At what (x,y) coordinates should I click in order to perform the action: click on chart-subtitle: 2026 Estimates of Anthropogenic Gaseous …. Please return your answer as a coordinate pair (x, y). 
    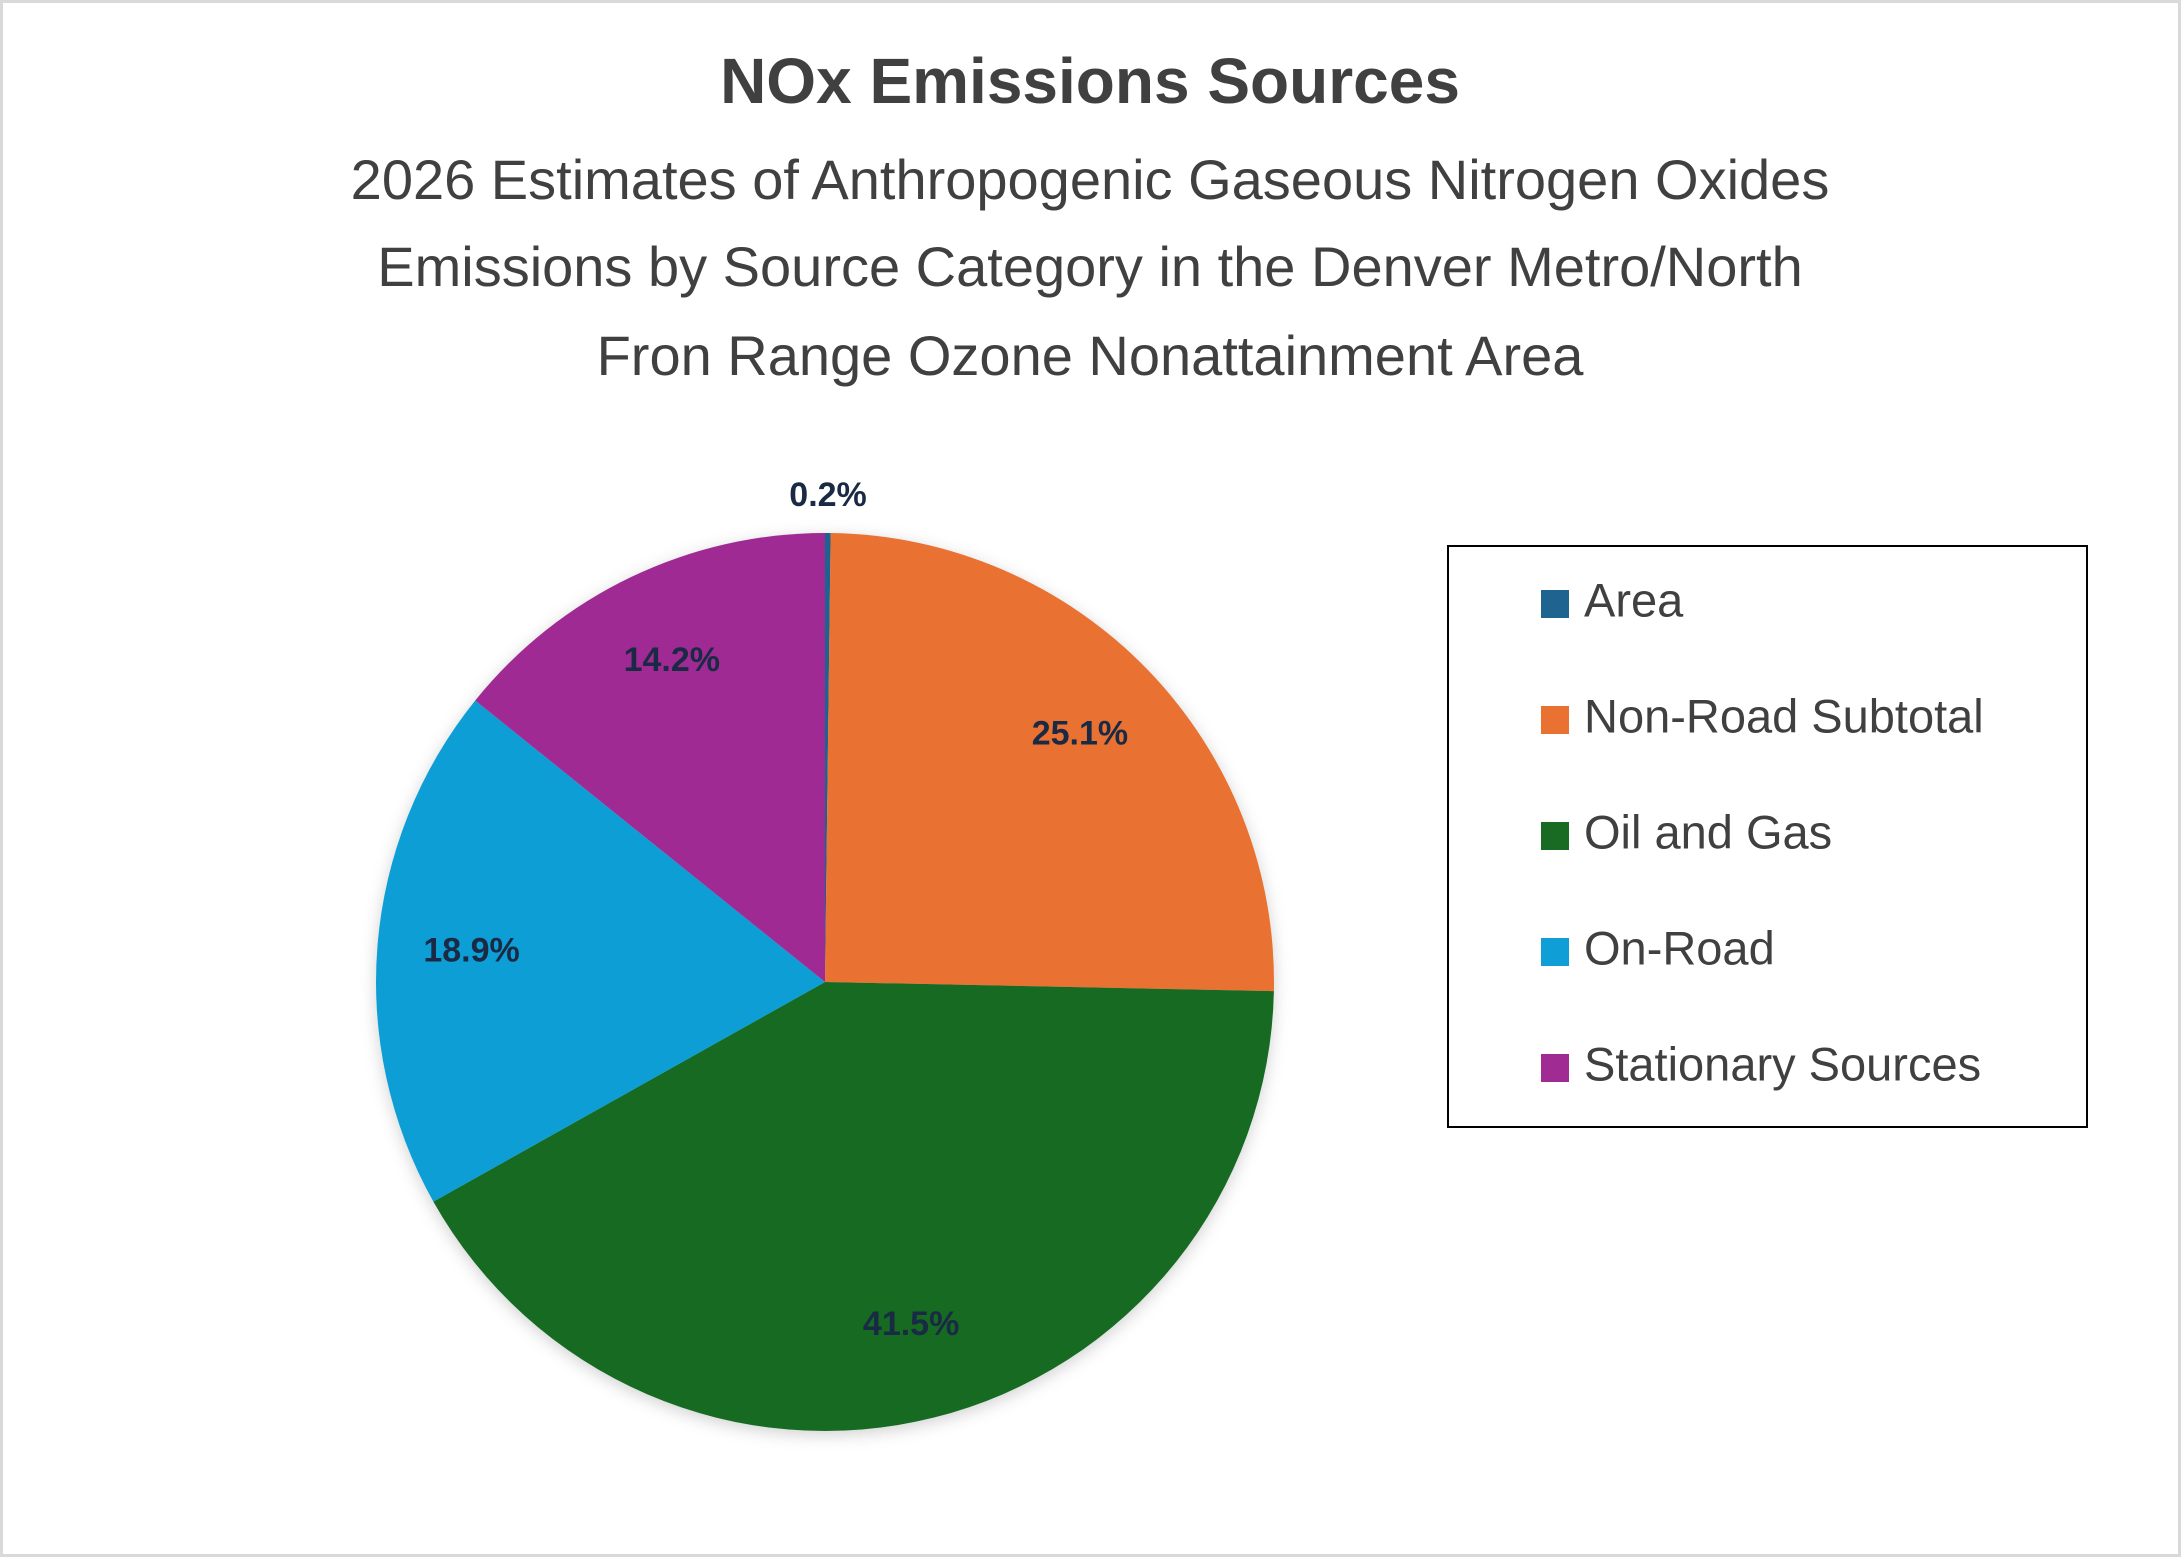
    Looking at the image, I should click on (1090, 179).